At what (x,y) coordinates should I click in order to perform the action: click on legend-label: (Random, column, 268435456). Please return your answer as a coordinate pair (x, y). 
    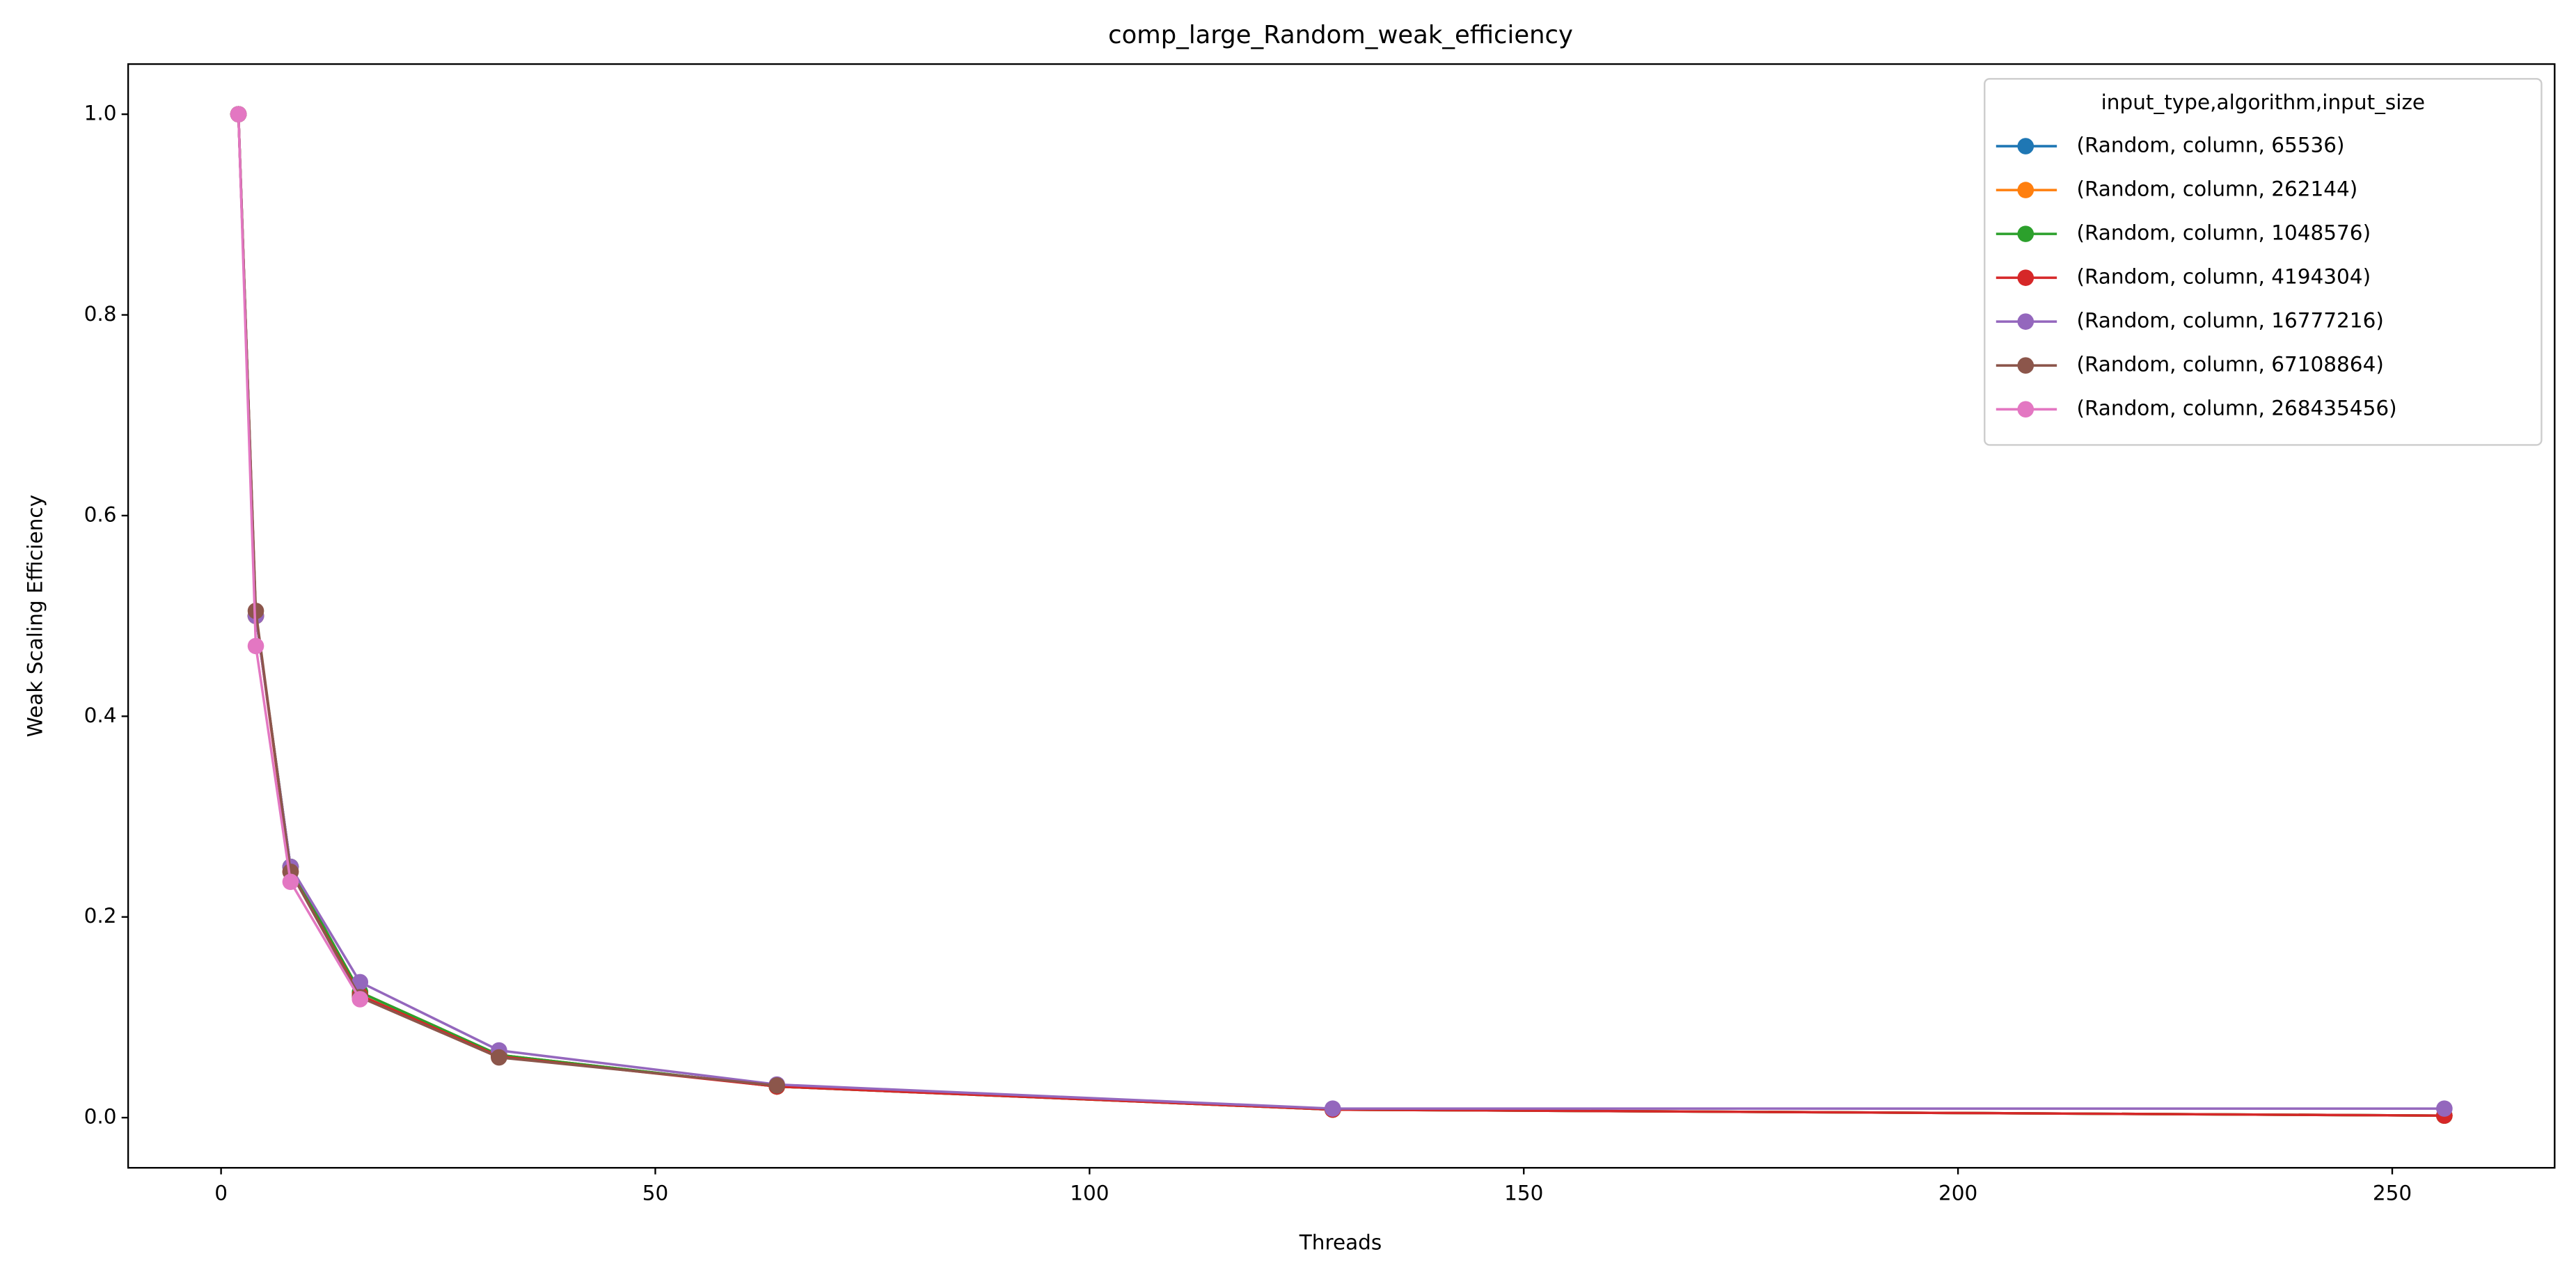
    Looking at the image, I should click on (2236, 408).